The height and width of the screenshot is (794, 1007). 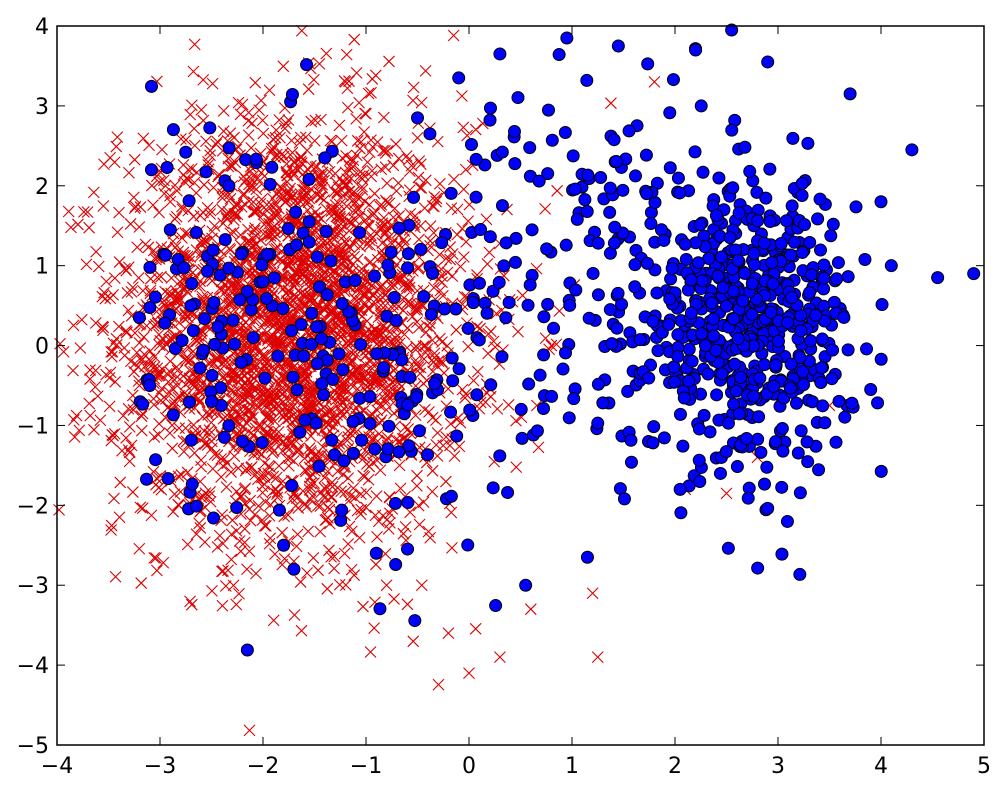 I want to click on x-tick-label: 5, so click(x=984, y=766).